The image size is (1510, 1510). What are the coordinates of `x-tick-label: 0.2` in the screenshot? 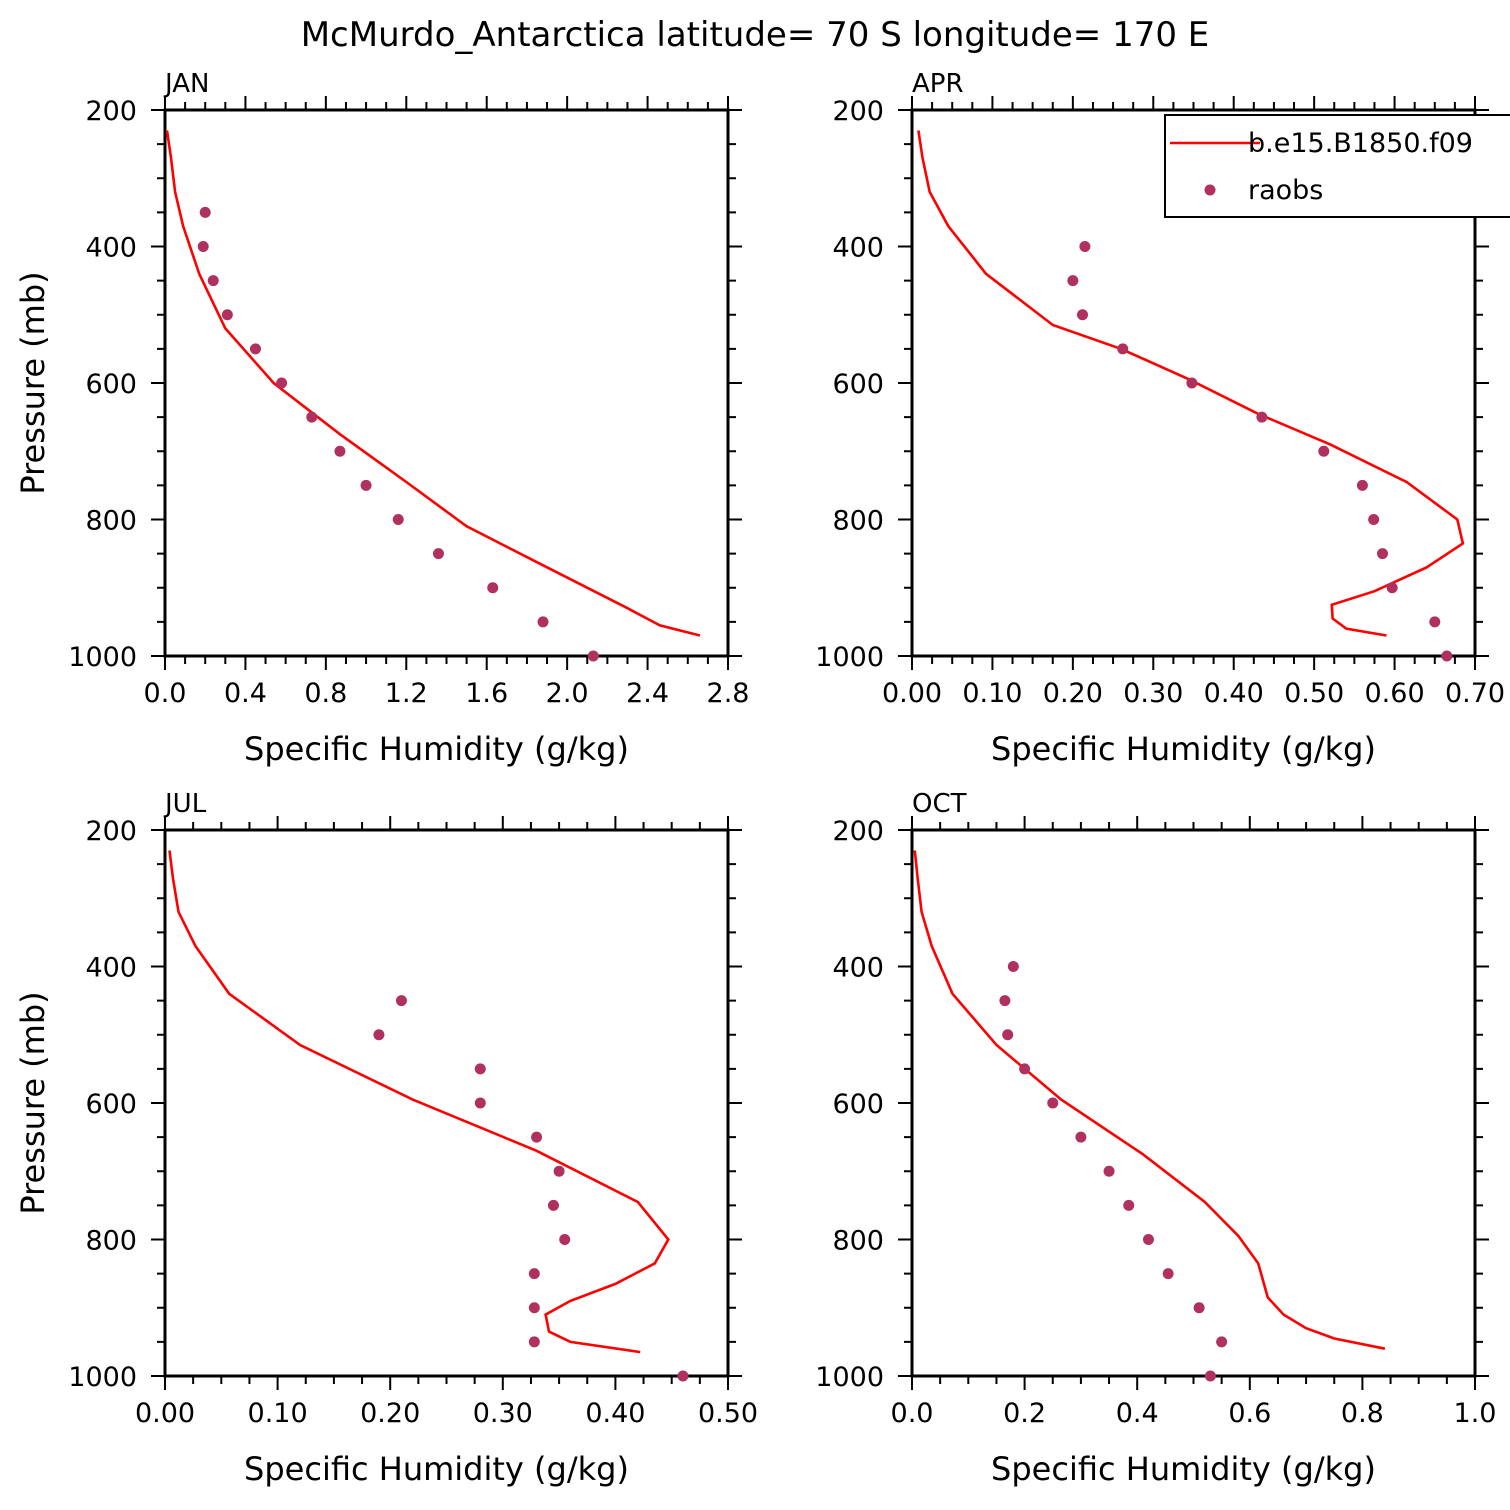 It's located at (1024, 1413).